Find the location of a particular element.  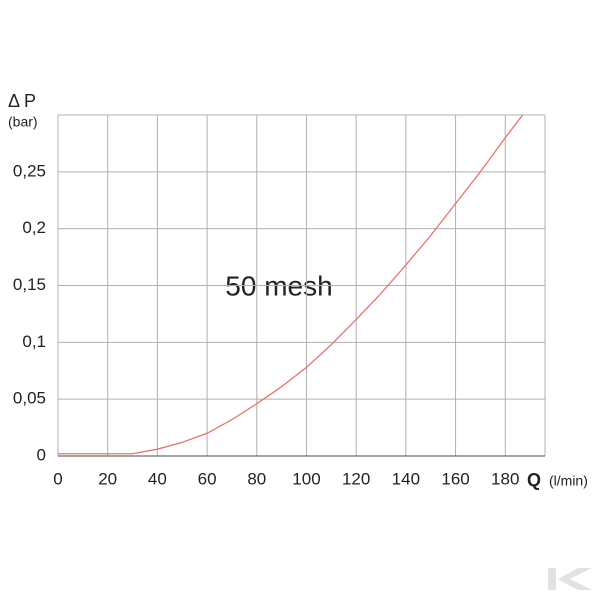

logo is located at coordinates (570, 579).